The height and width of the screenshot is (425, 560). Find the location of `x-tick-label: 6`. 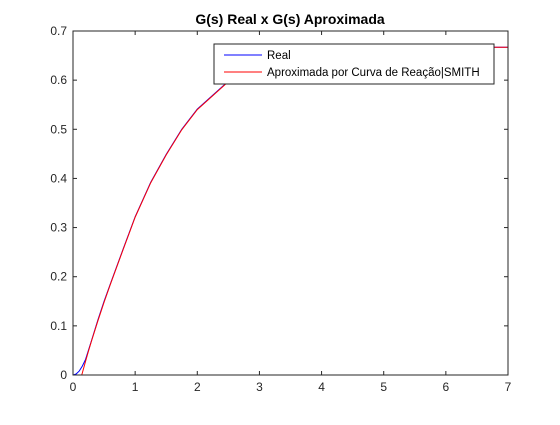

x-tick-label: 6 is located at coordinates (446, 387).